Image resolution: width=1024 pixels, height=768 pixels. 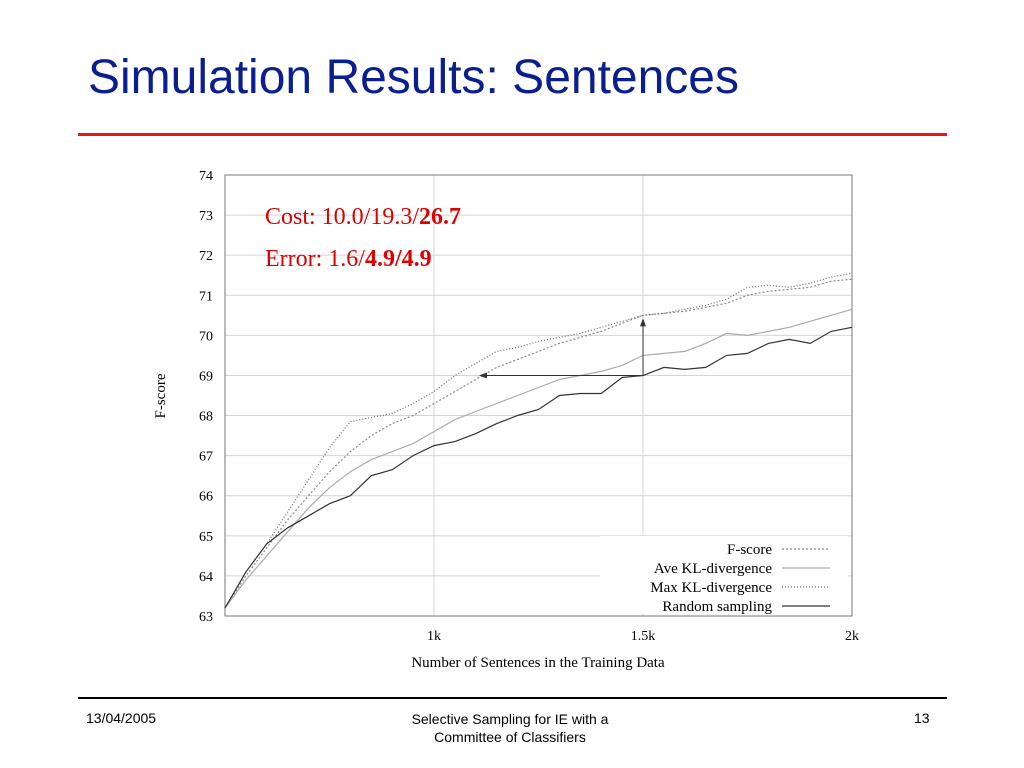 I want to click on footer-title-line1: Selective Sampling for IE with a, so click(x=510, y=719).